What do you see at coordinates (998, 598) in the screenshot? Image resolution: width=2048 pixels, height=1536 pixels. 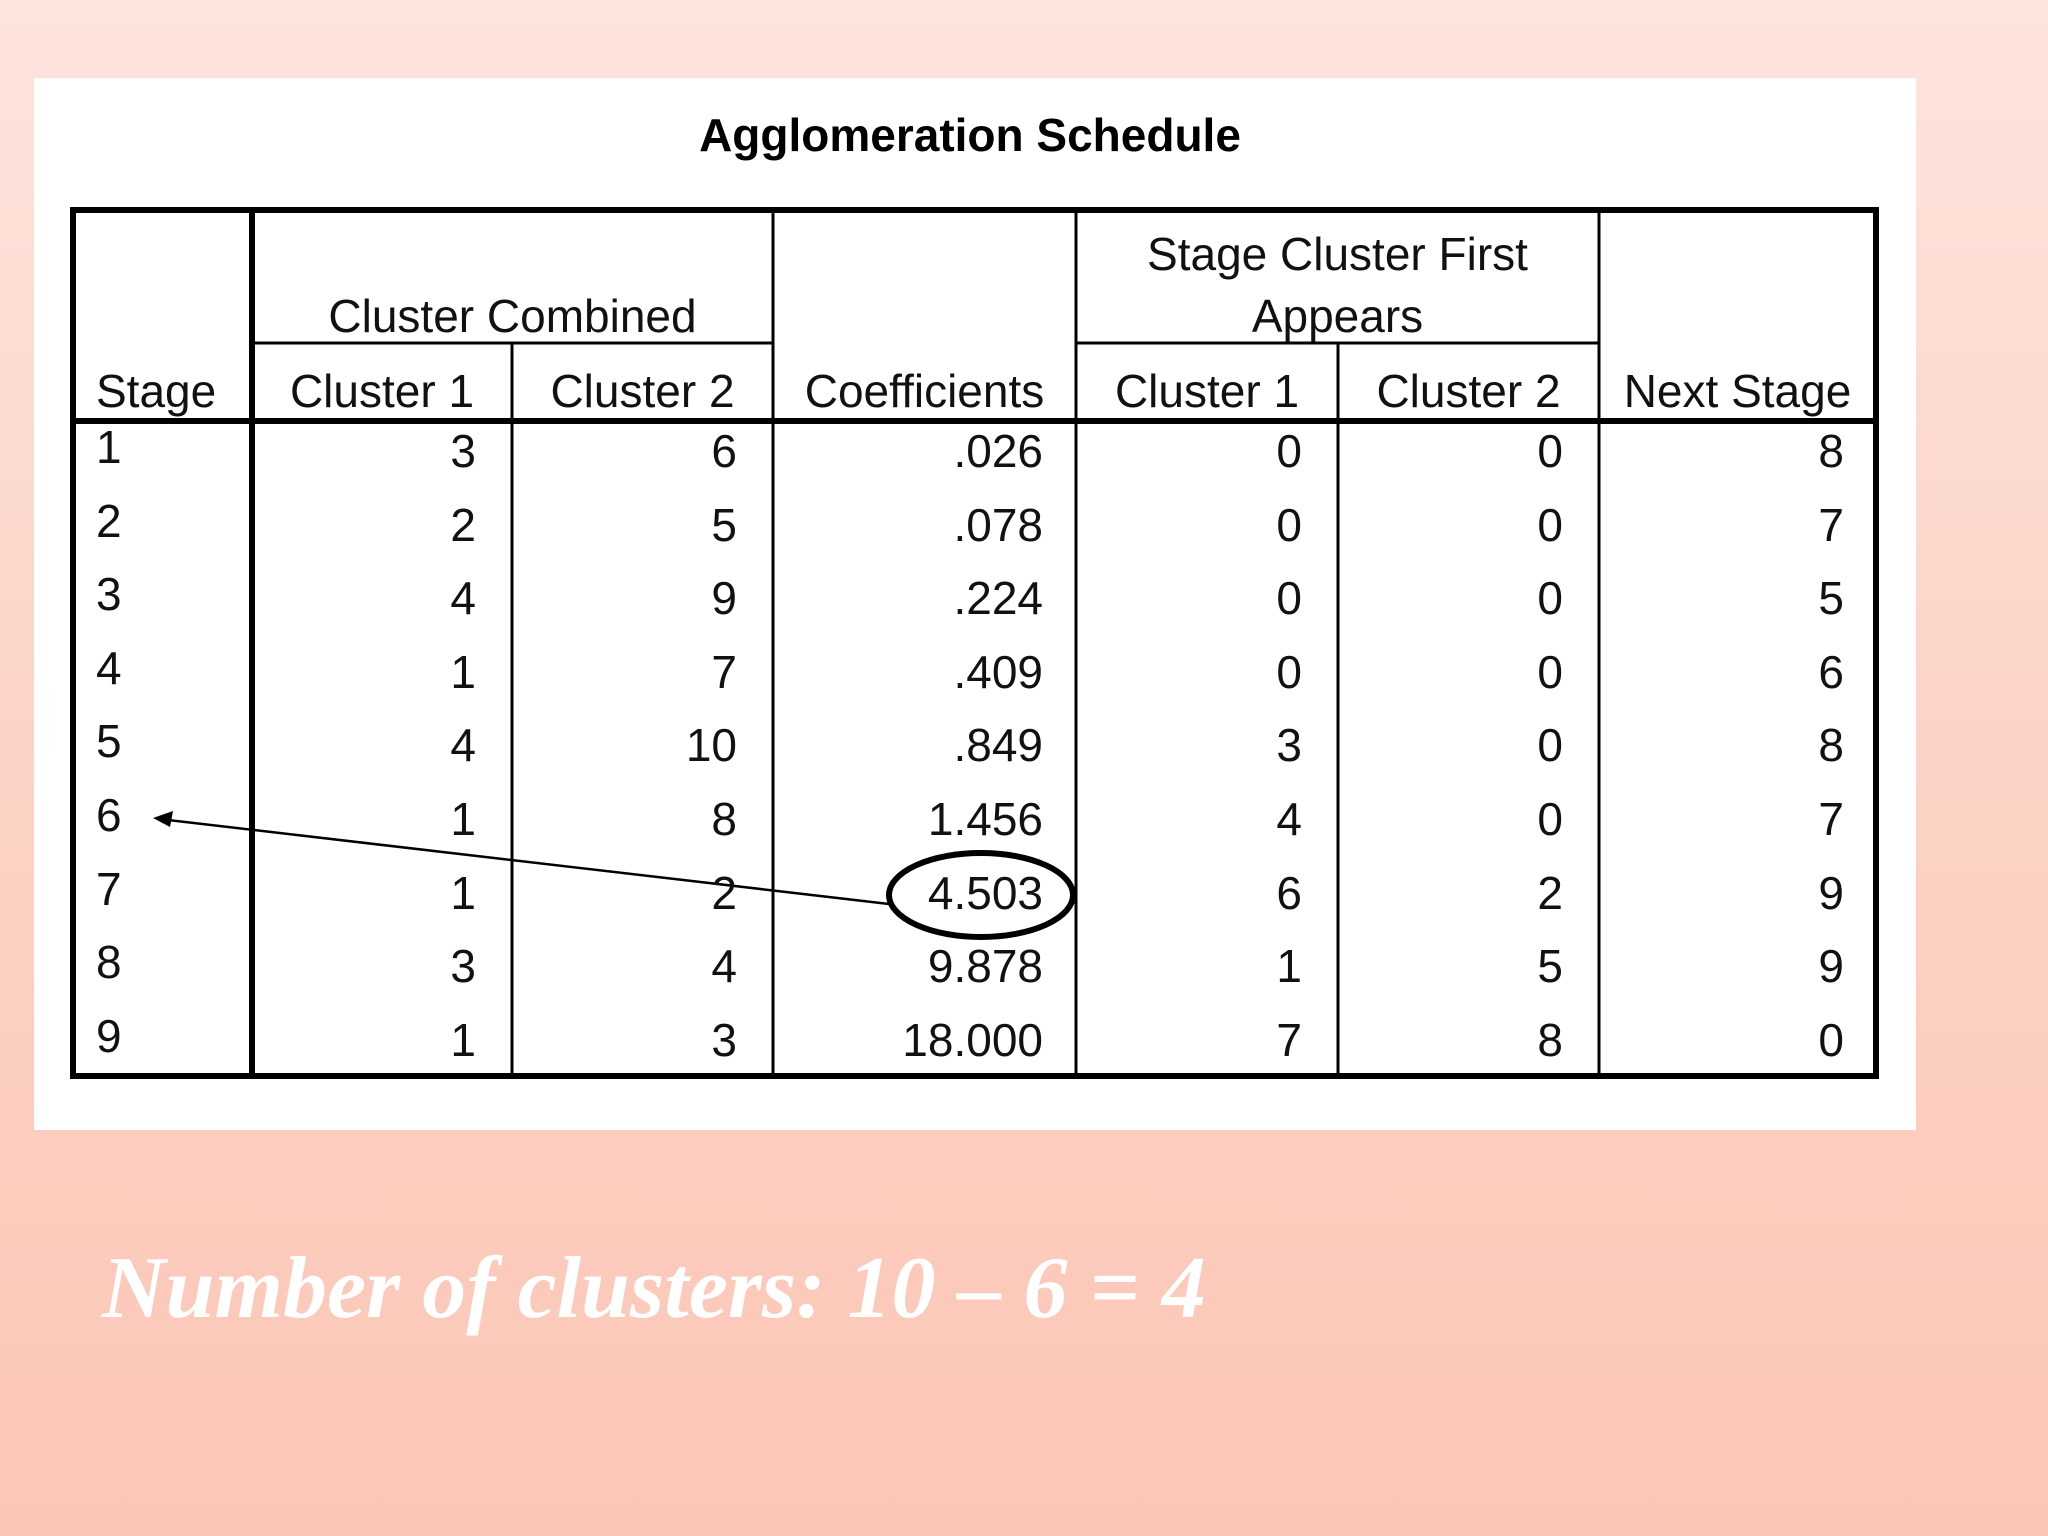 I see `cell-coef-row-3: .224` at bounding box center [998, 598].